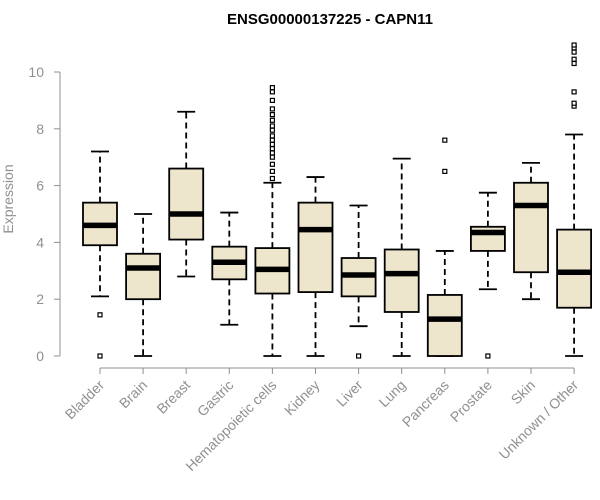 The image size is (600, 500). I want to click on box-group-brain, so click(143, 285).